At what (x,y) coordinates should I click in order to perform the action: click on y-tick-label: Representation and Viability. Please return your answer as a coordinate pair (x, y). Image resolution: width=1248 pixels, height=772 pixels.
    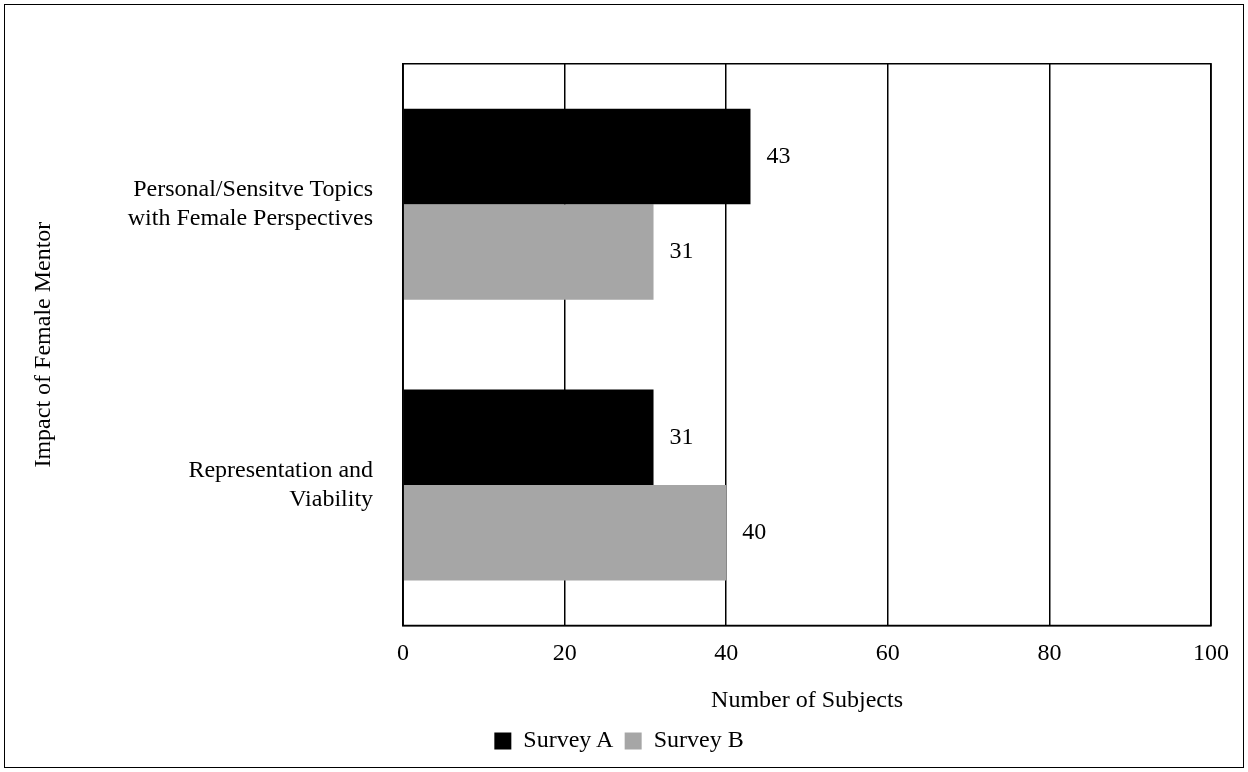
    Looking at the image, I should click on (281, 483).